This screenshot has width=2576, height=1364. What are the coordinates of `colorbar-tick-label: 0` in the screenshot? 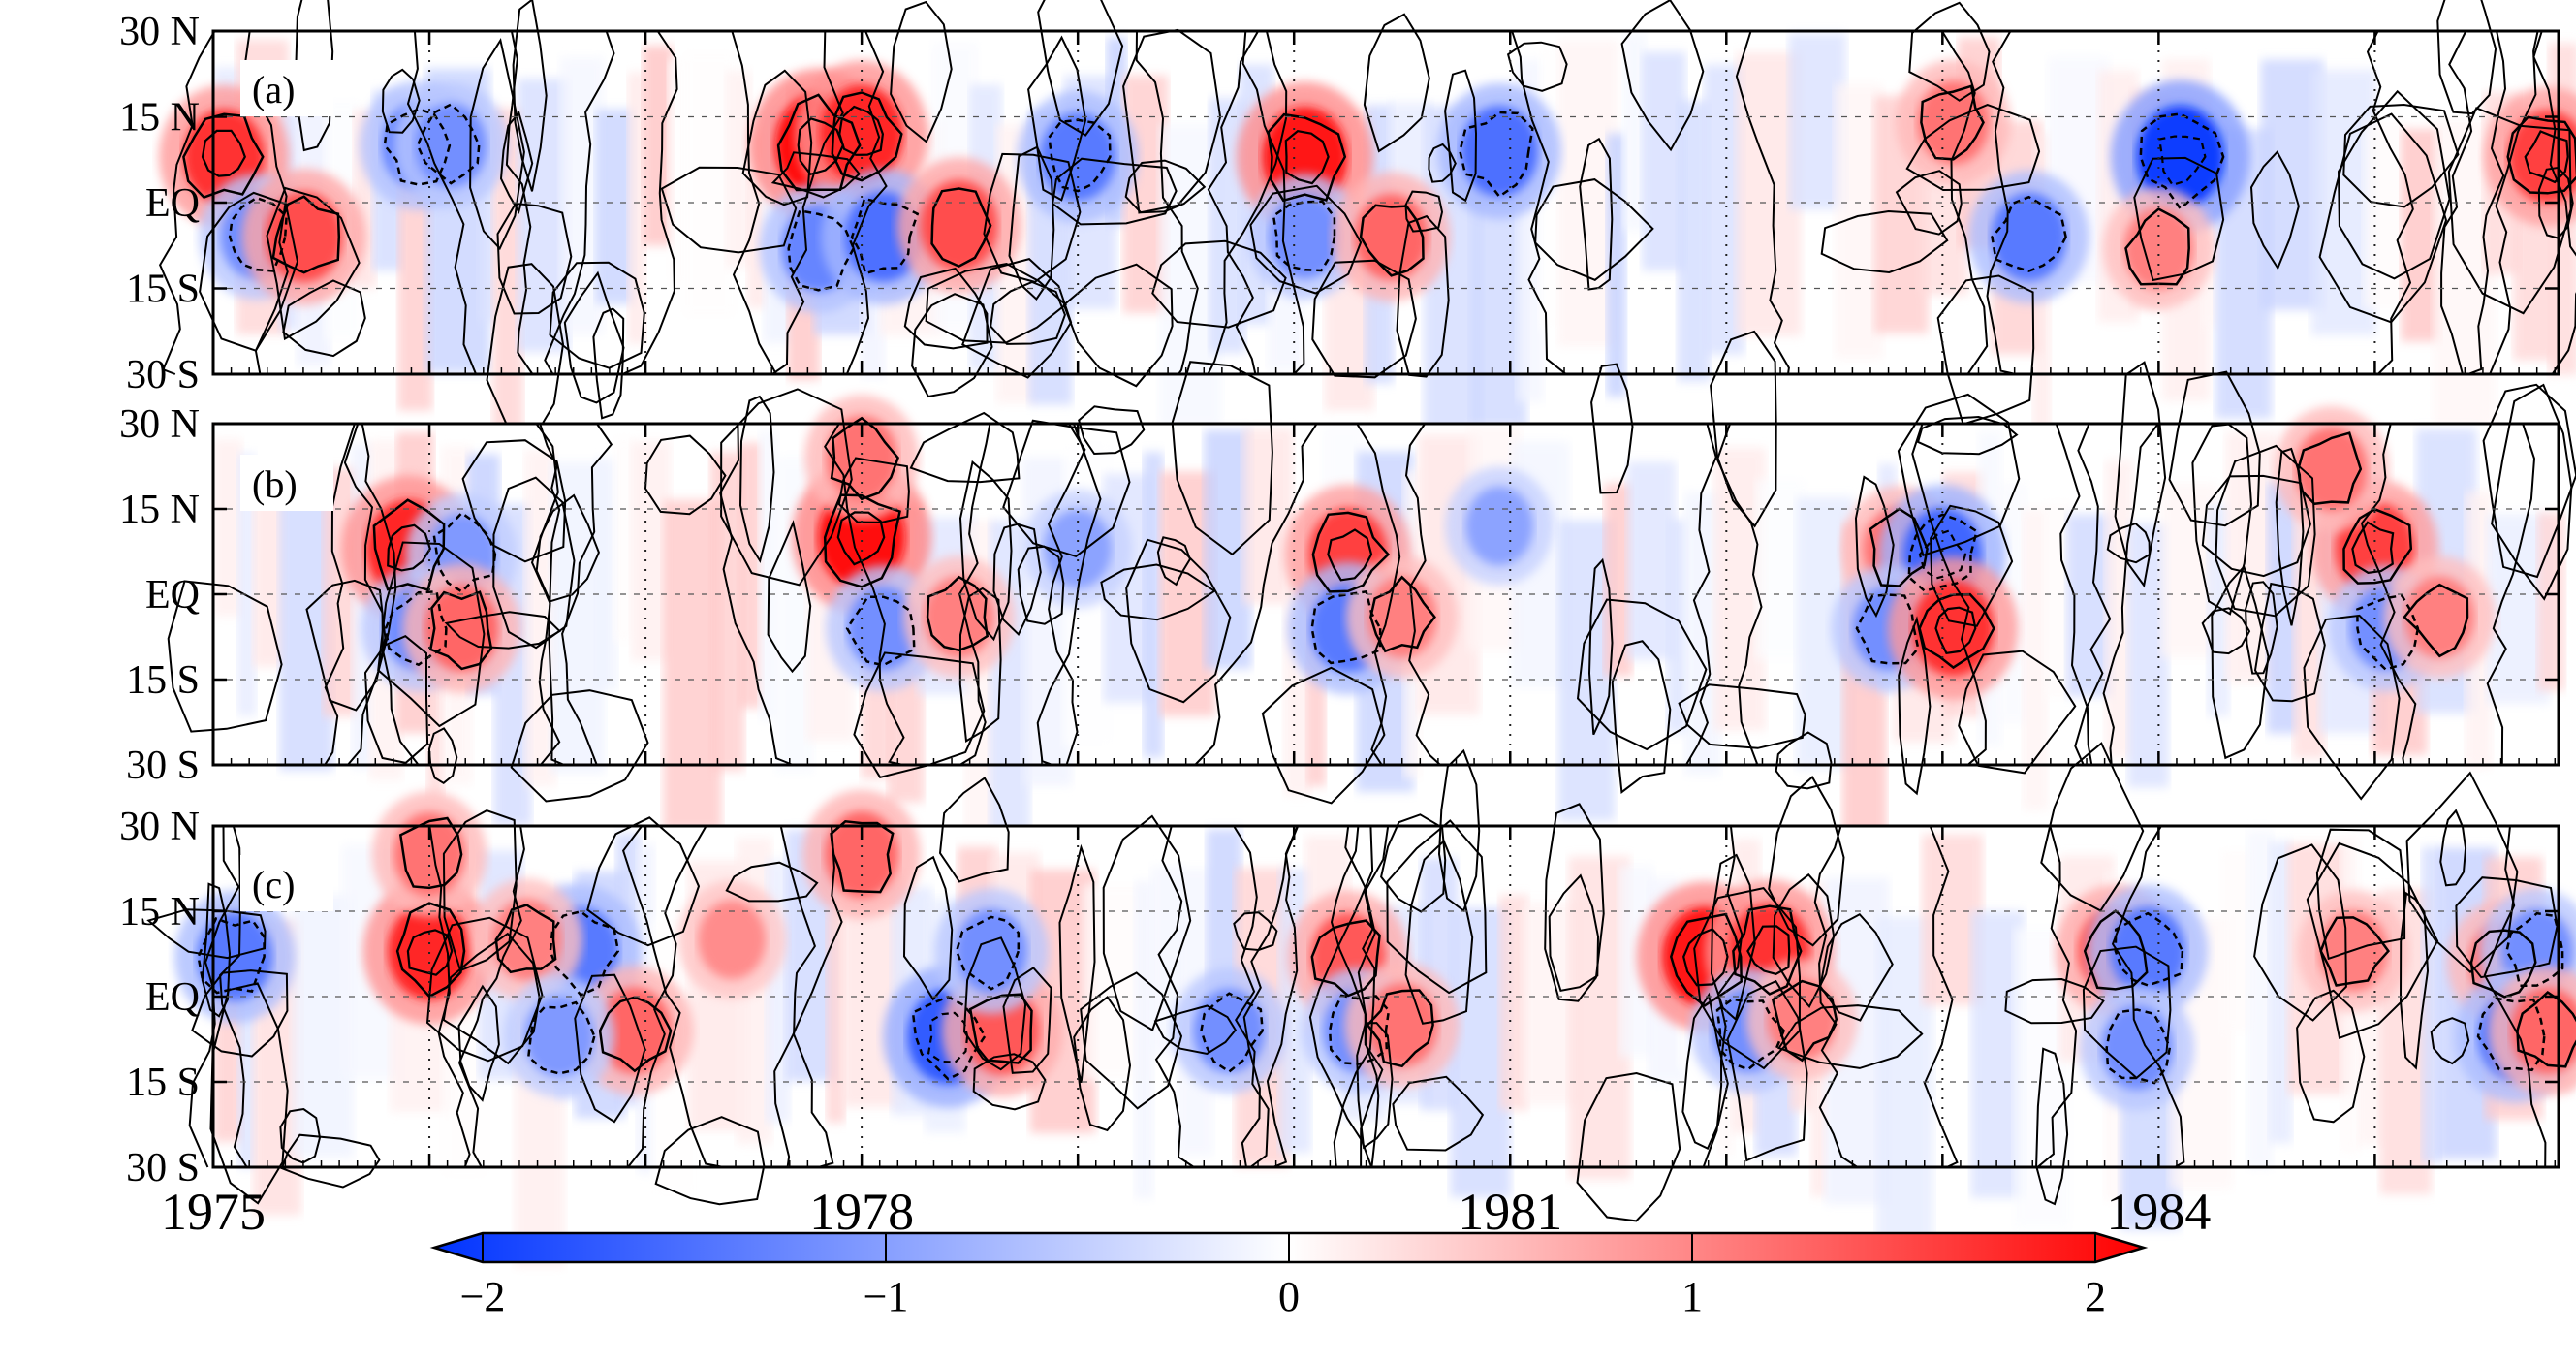 It's located at (1289, 1296).